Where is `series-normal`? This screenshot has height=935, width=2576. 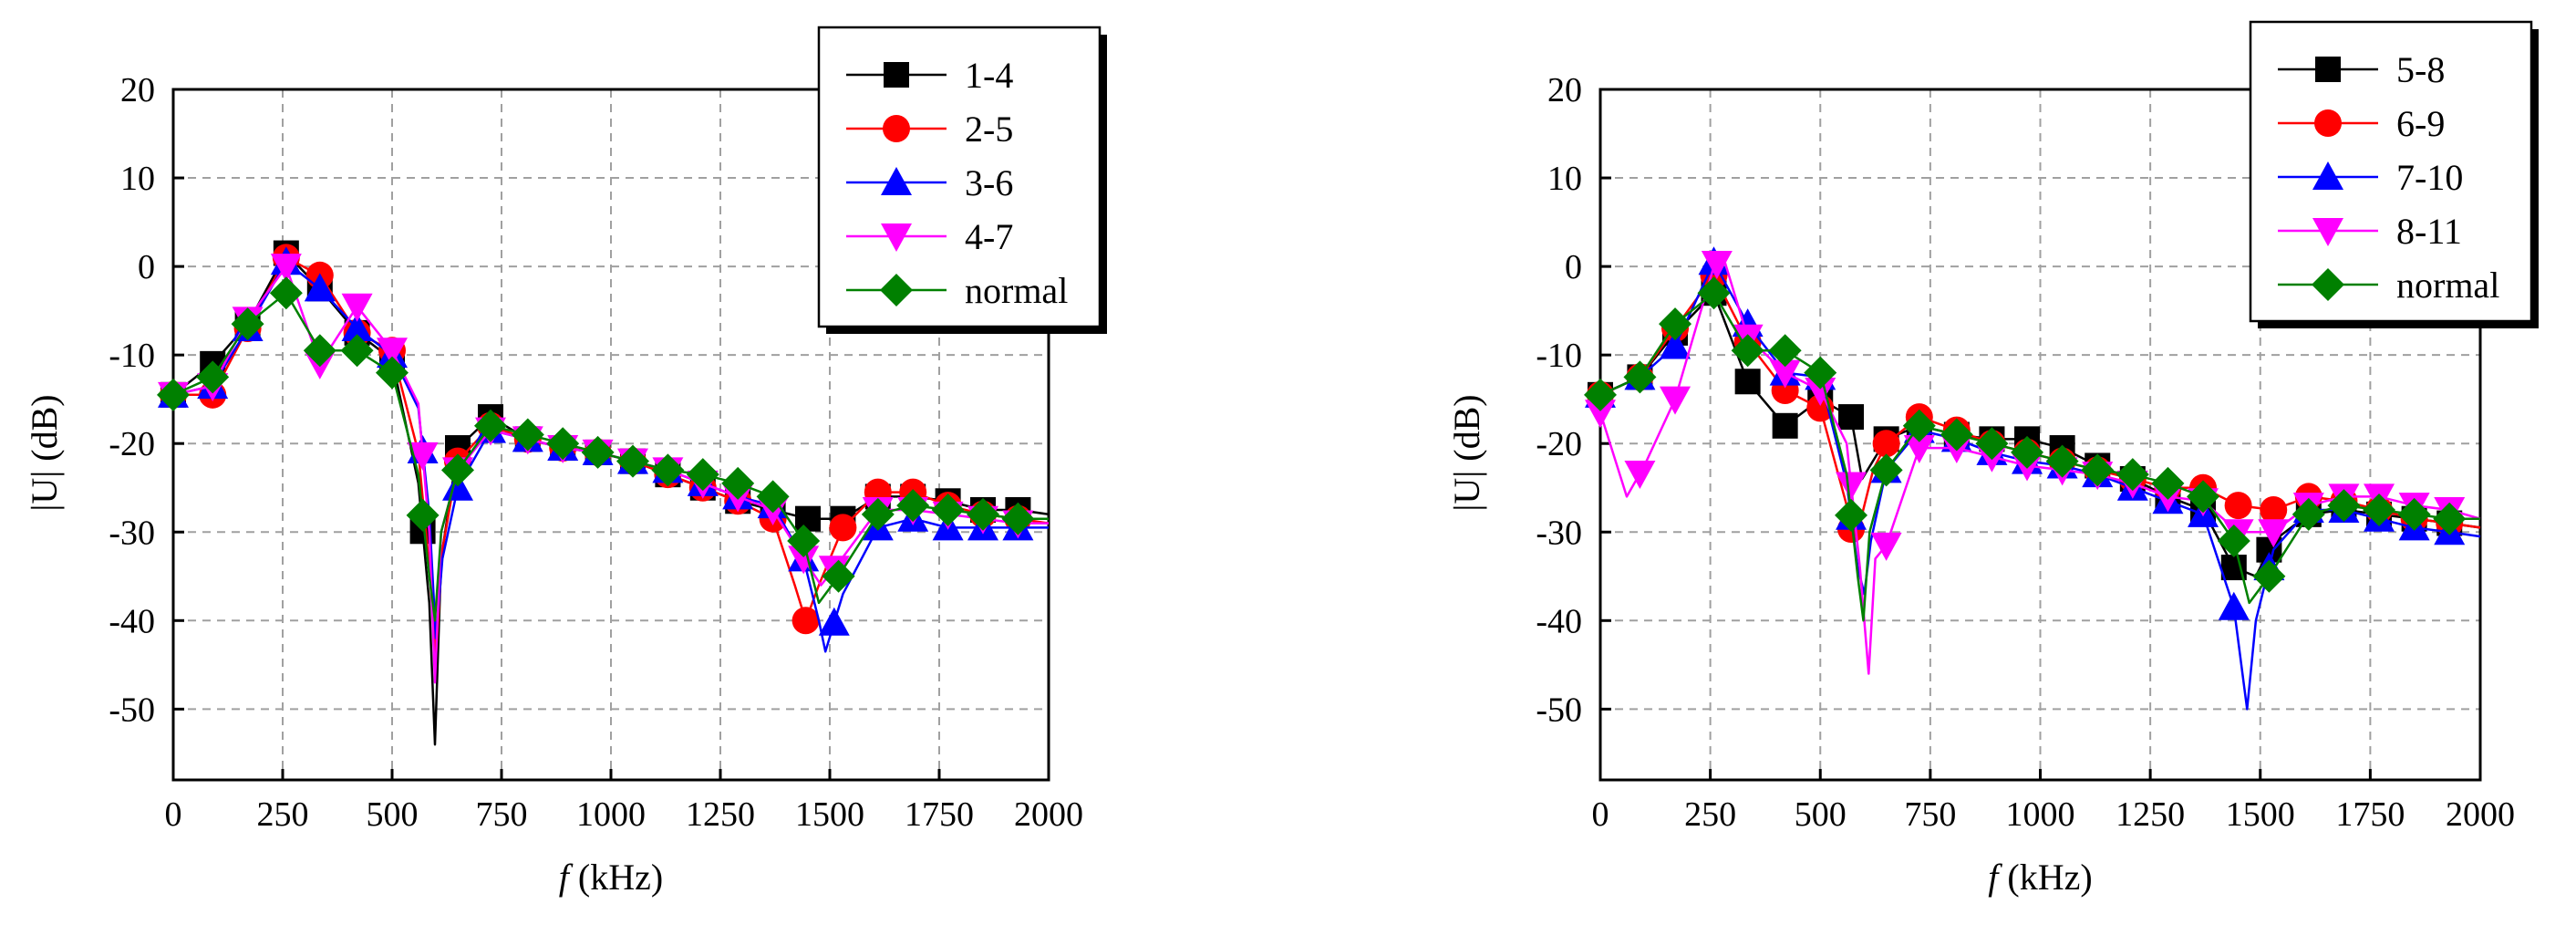
series-normal is located at coordinates (603, 449).